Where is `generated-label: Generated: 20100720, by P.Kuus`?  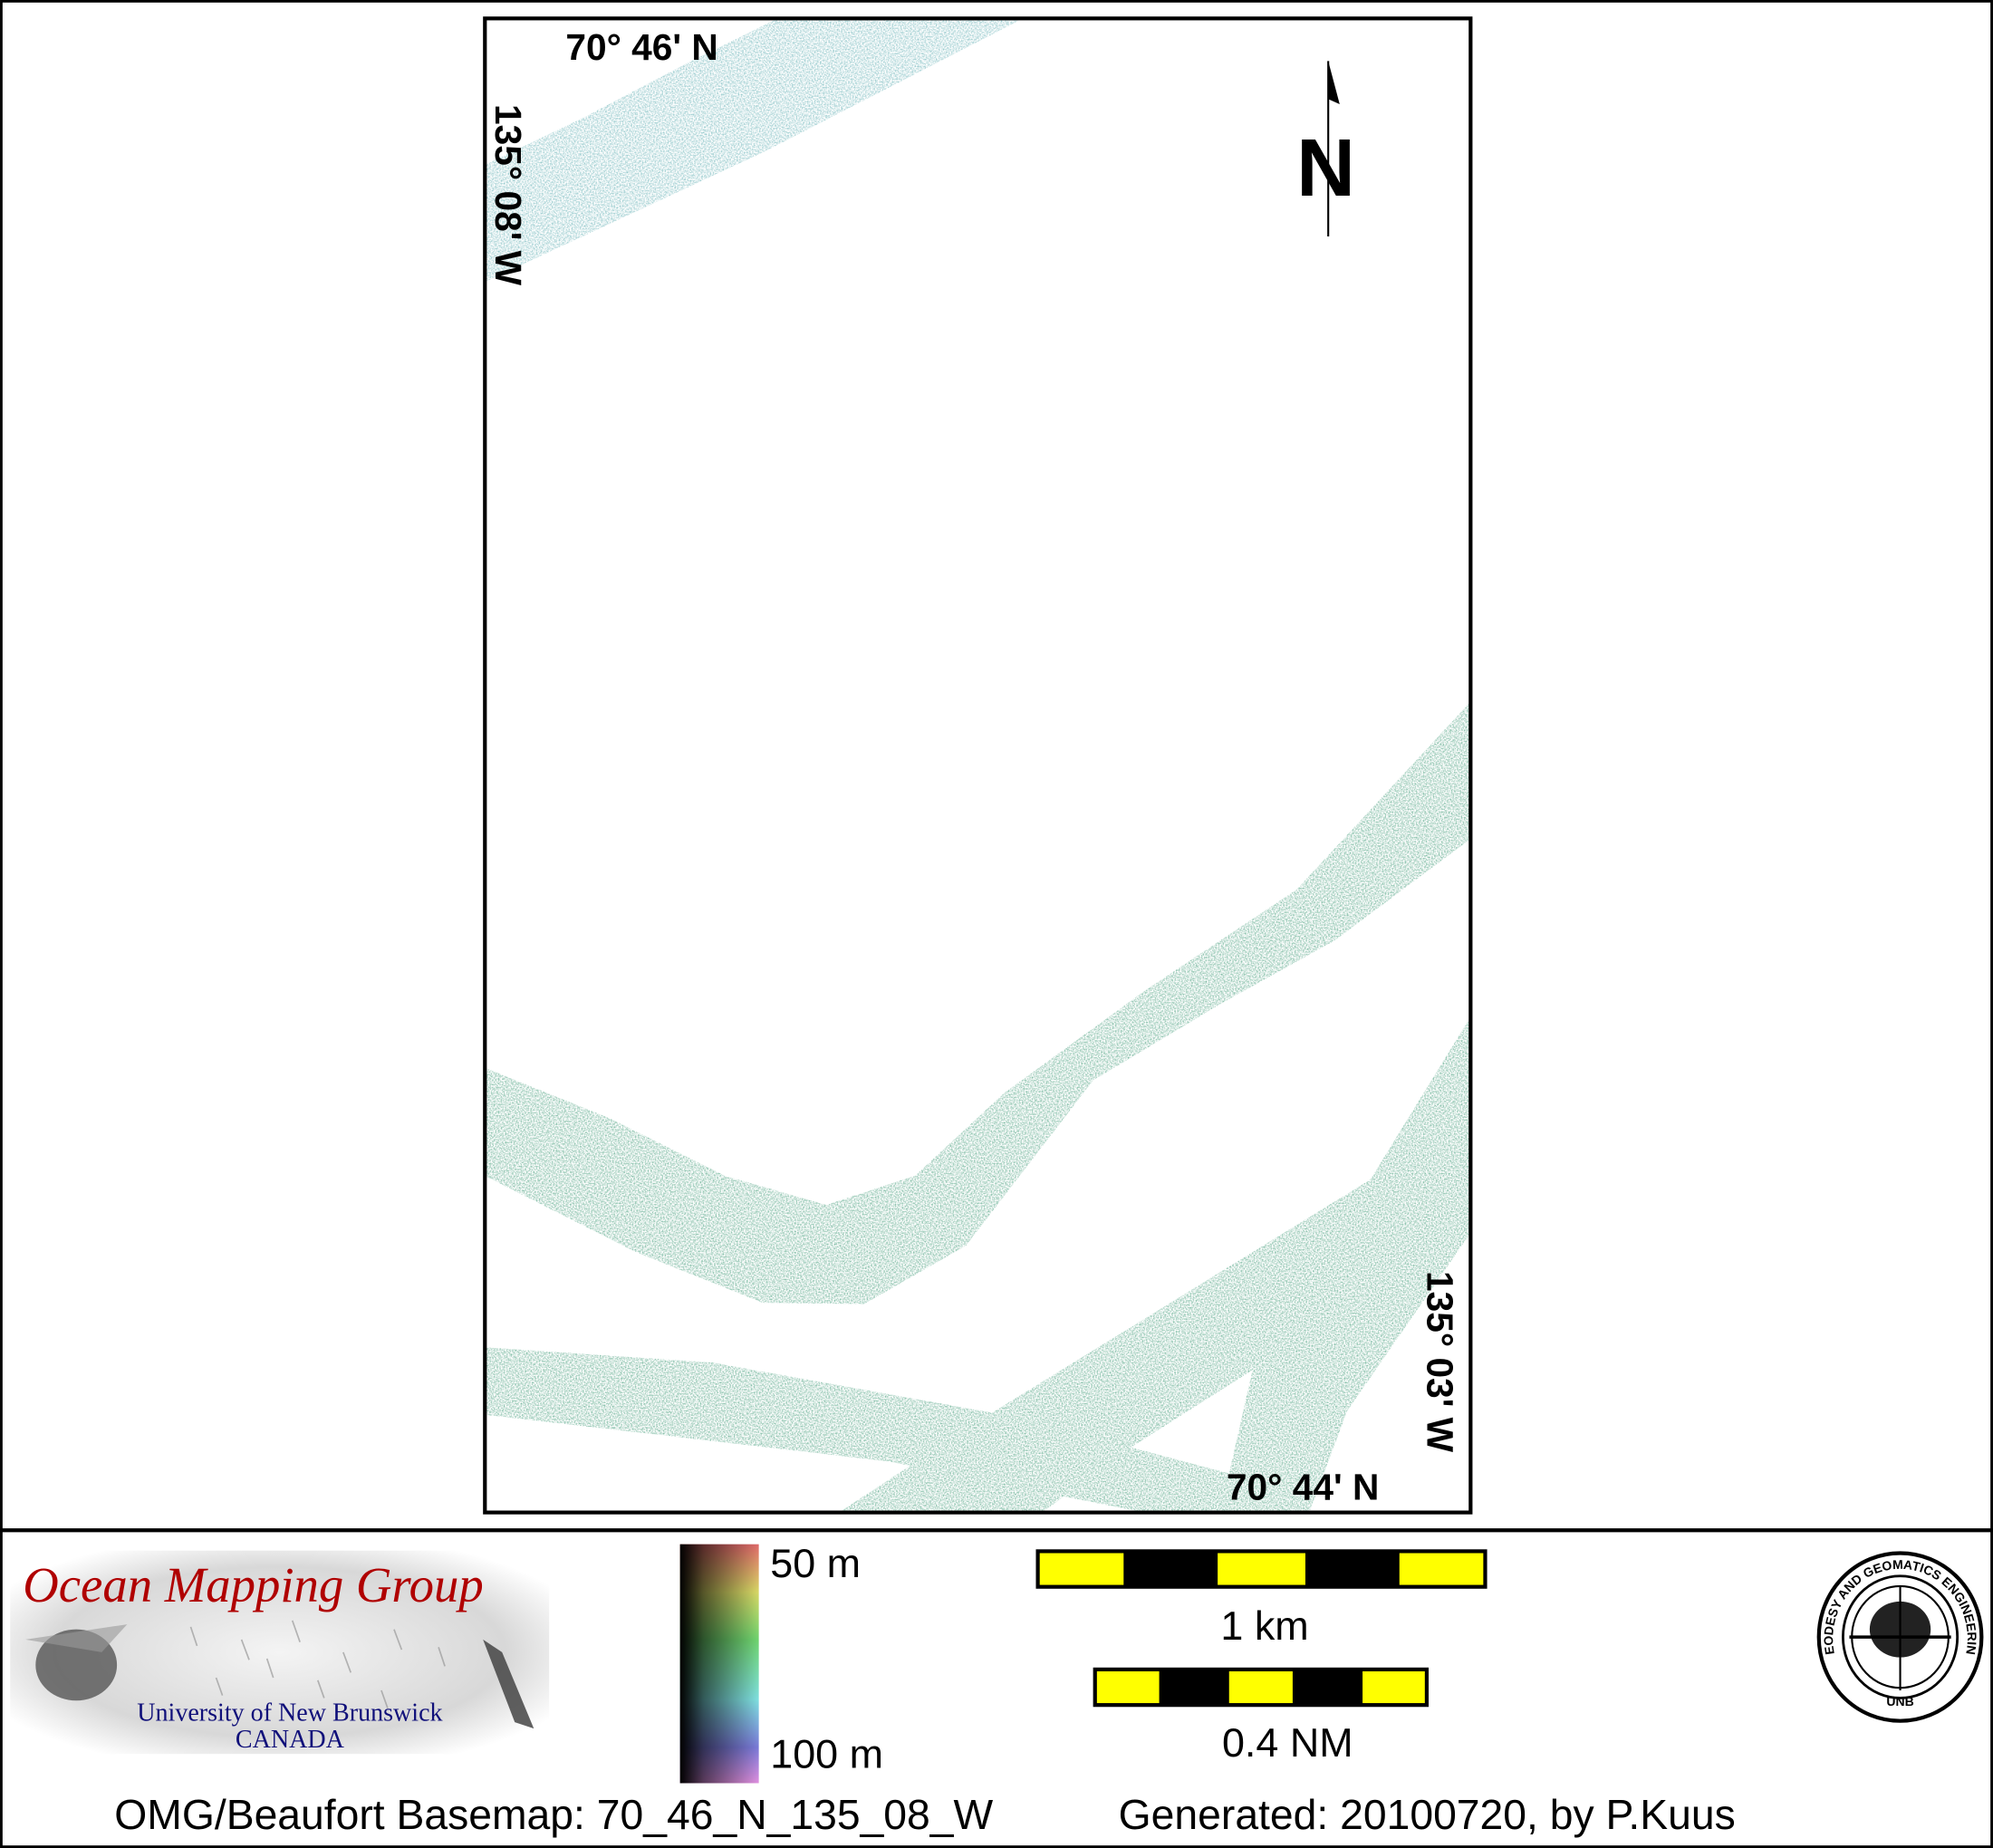 generated-label: Generated: 20100720, by P.Kuus is located at coordinates (1427, 1814).